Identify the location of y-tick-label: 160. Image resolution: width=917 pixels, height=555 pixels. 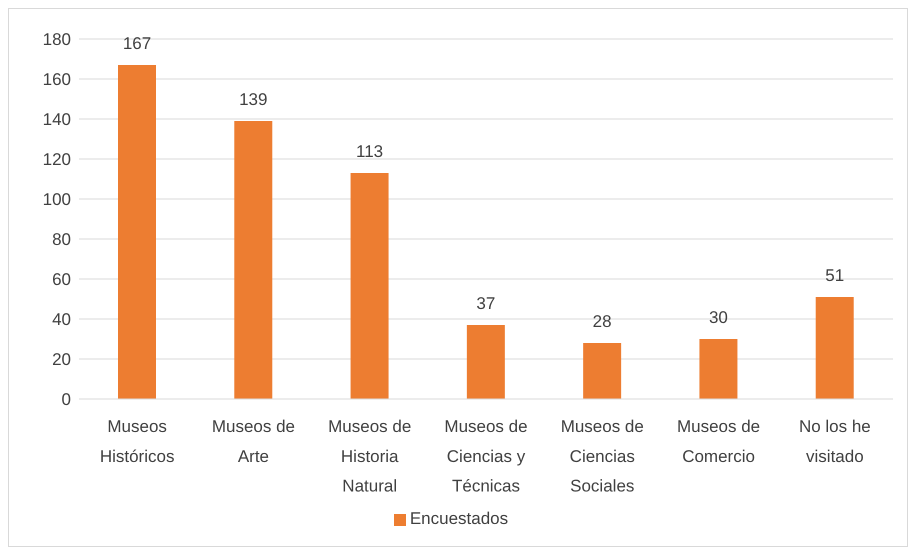
(56, 80).